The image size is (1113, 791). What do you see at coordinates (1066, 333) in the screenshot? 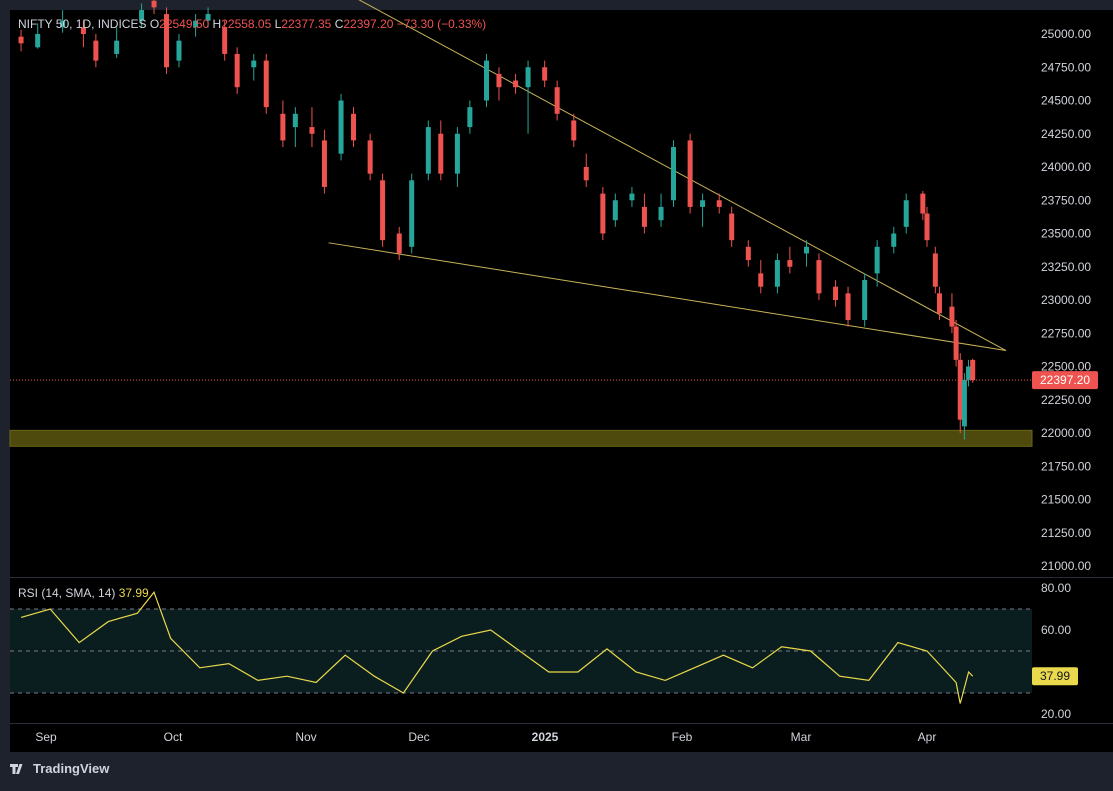
I see `price-tick-label: 22750.00` at bounding box center [1066, 333].